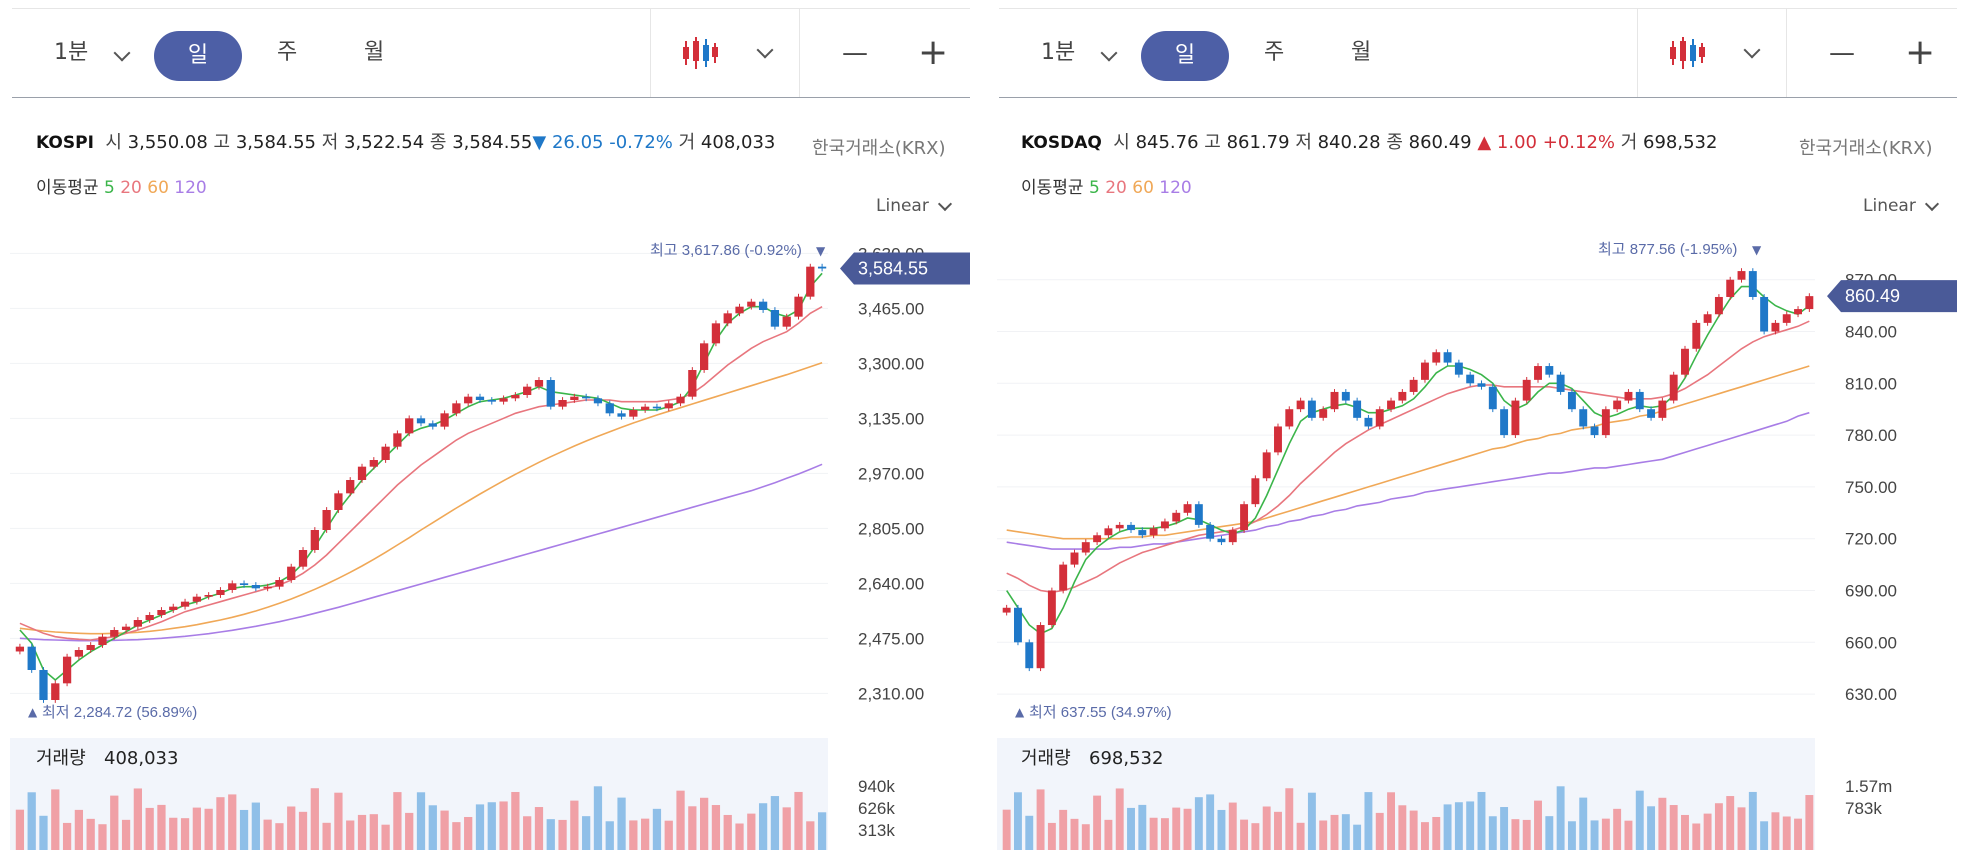 Image resolution: width=1961 pixels, height=856 pixels. Describe the element at coordinates (492, 142) in the screenshot. I see `close-value: 3,584.55` at that location.